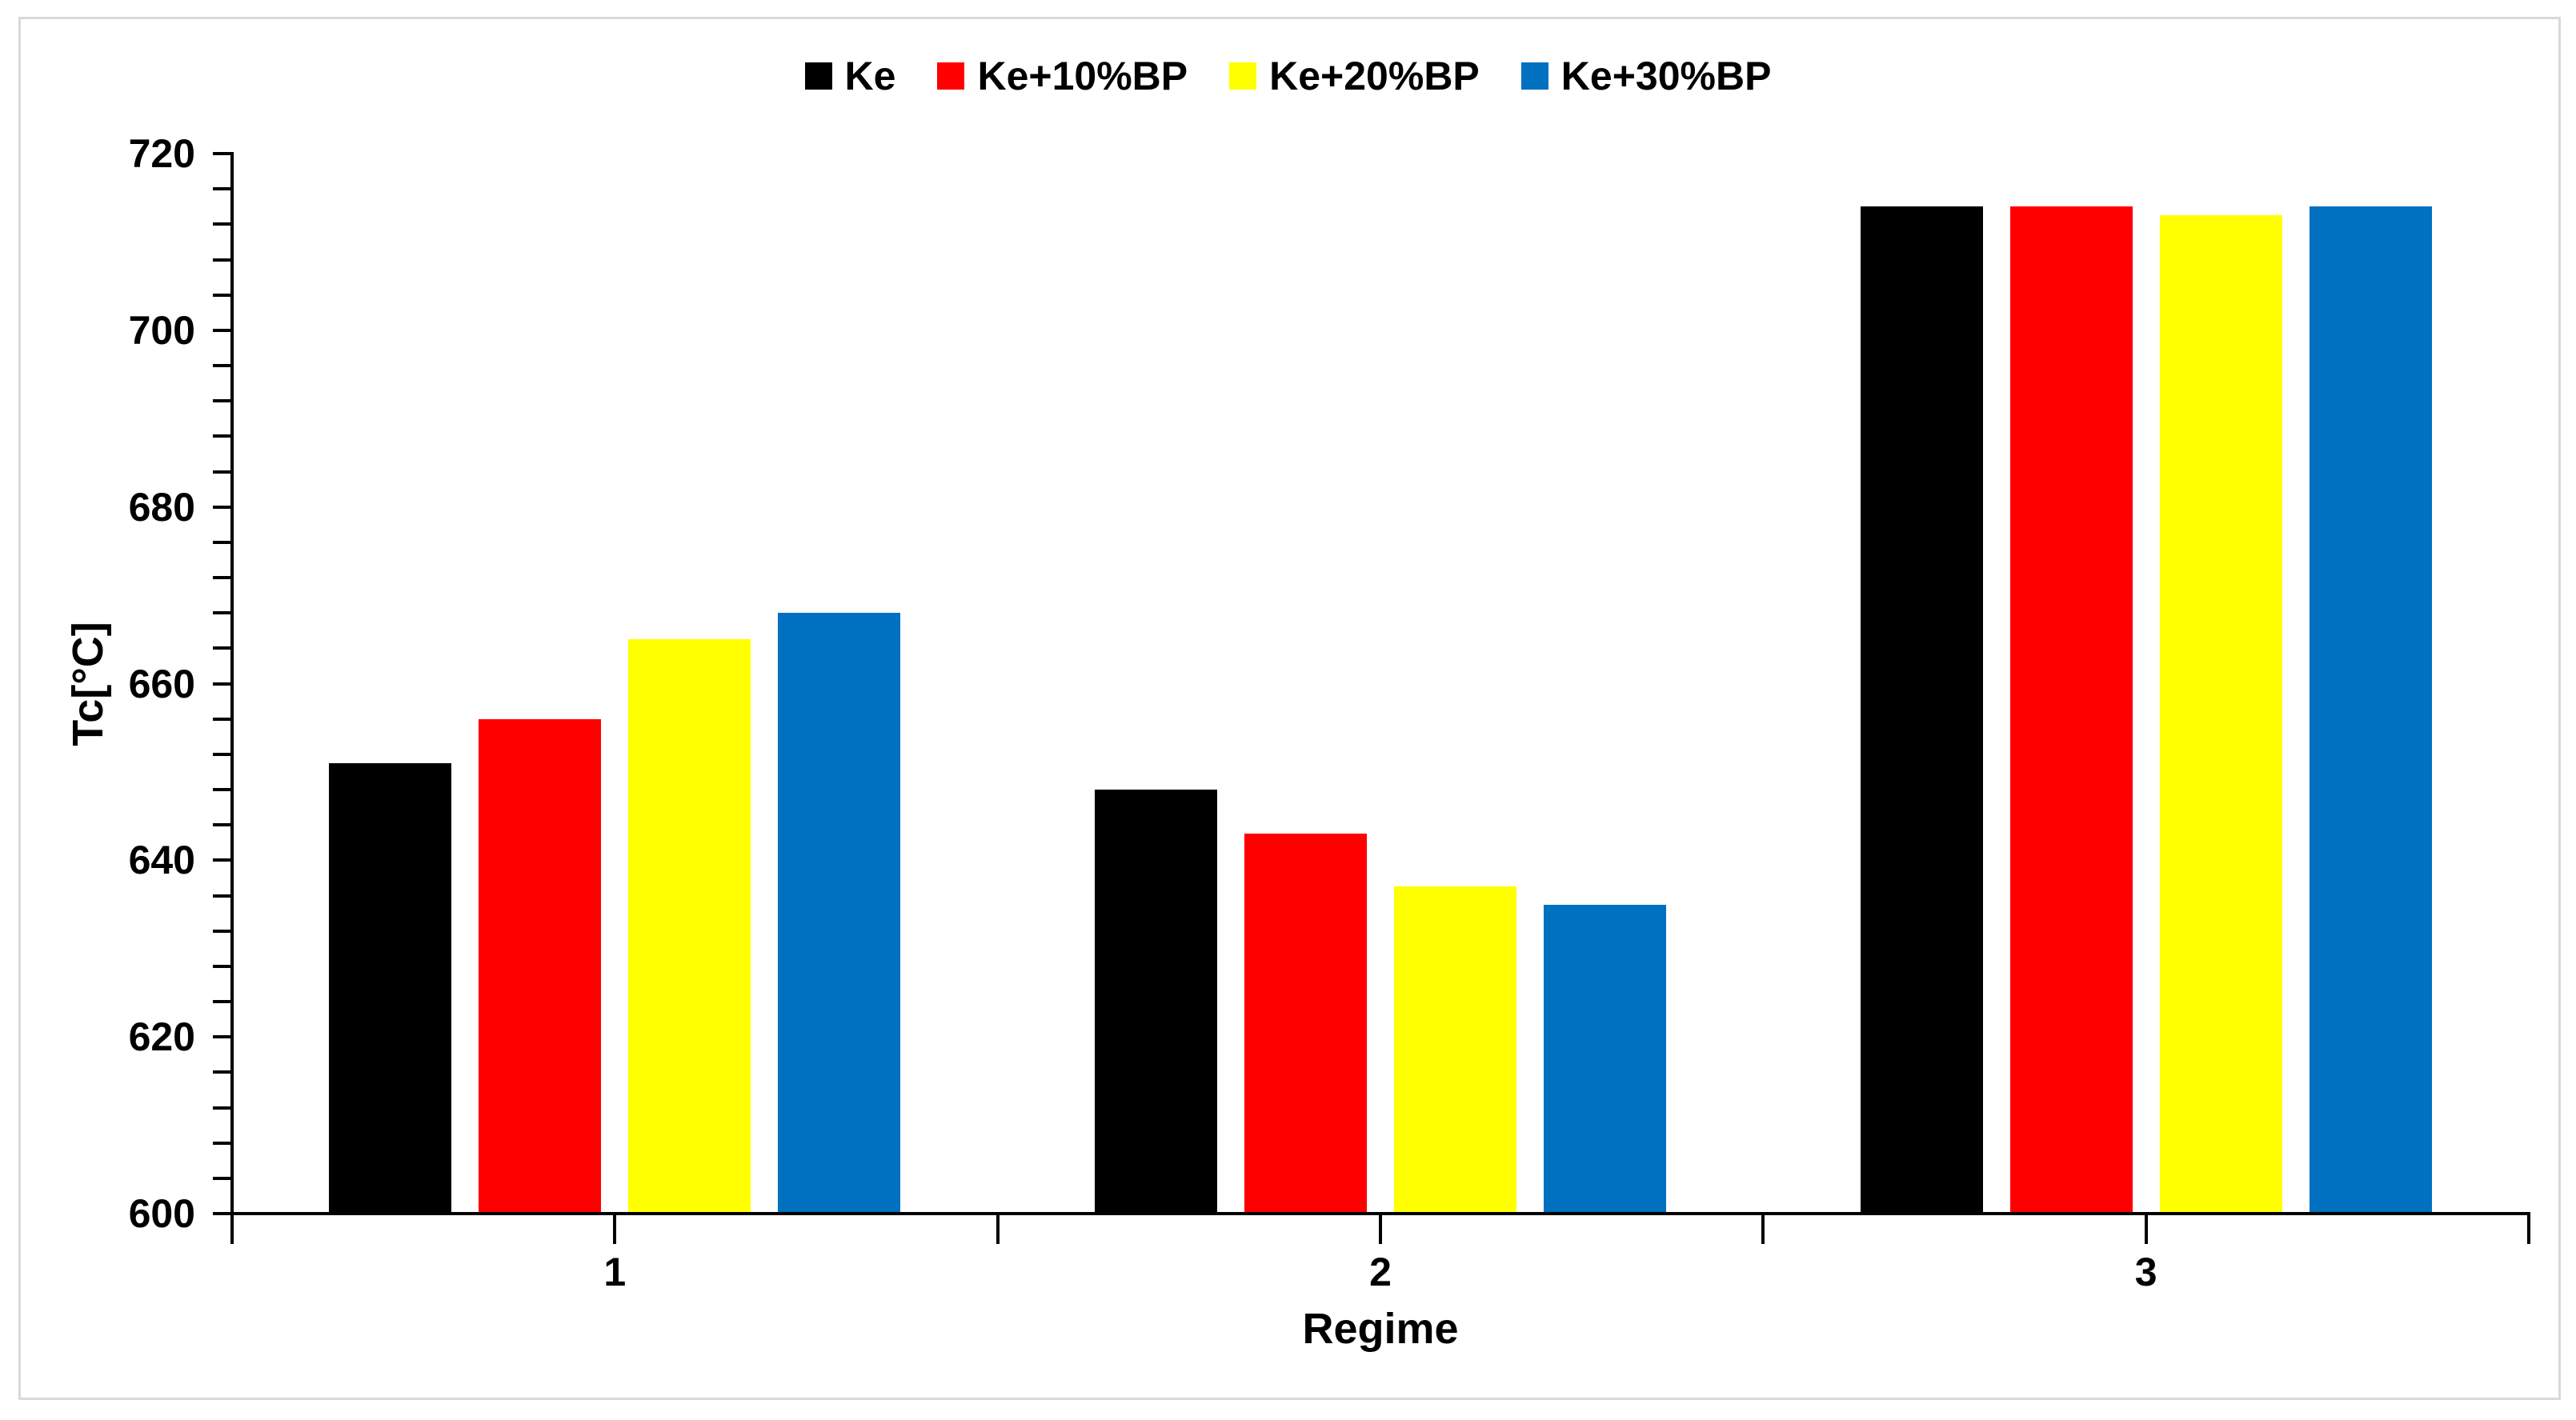 The width and height of the screenshot is (2576, 1420). Describe the element at coordinates (870, 76) in the screenshot. I see `legend-label: Ke` at that location.